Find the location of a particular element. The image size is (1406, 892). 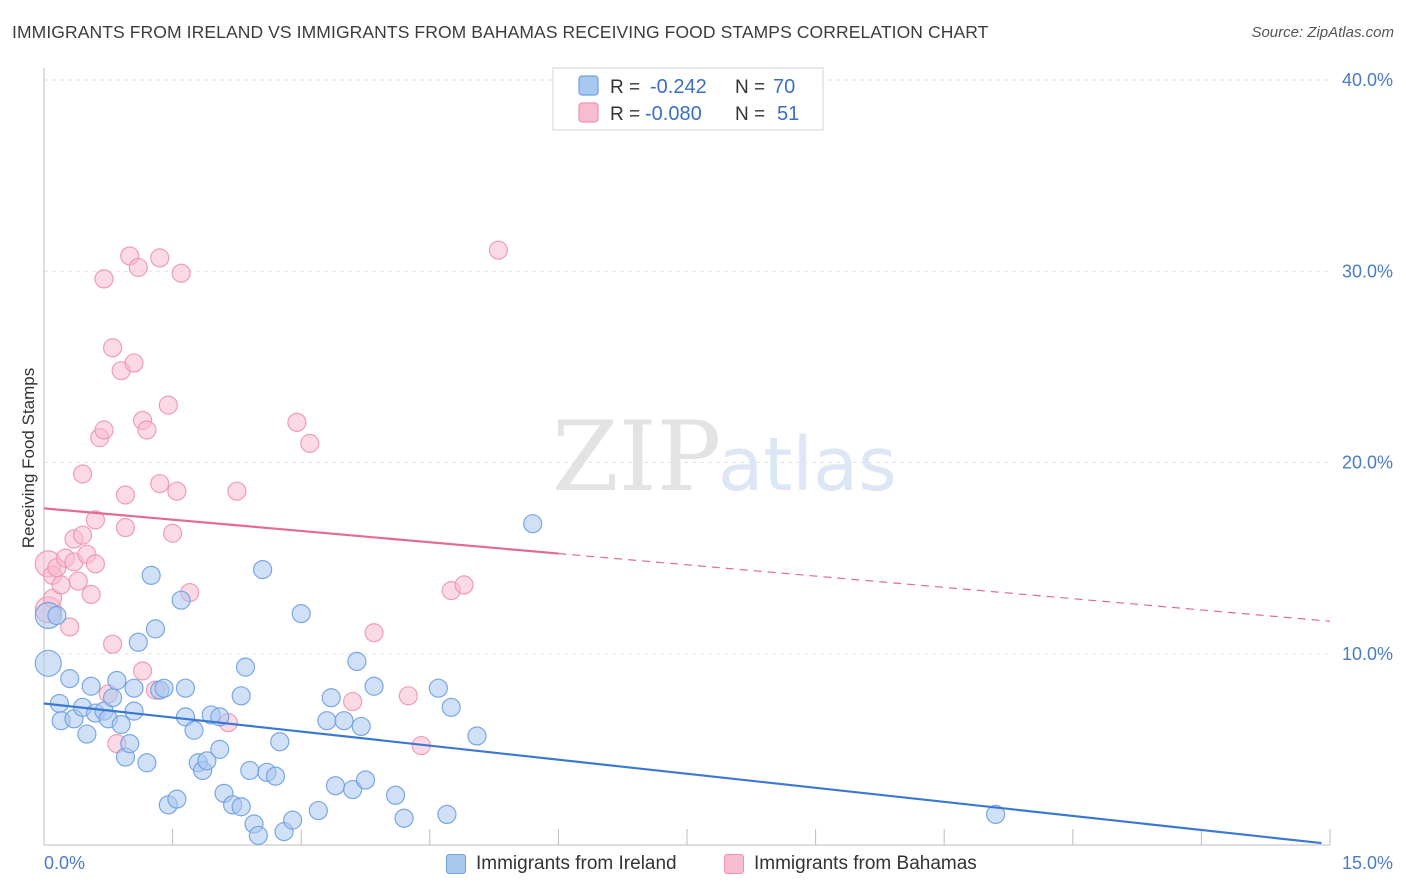

watermark-zip: ZIP is located at coordinates (636, 457).